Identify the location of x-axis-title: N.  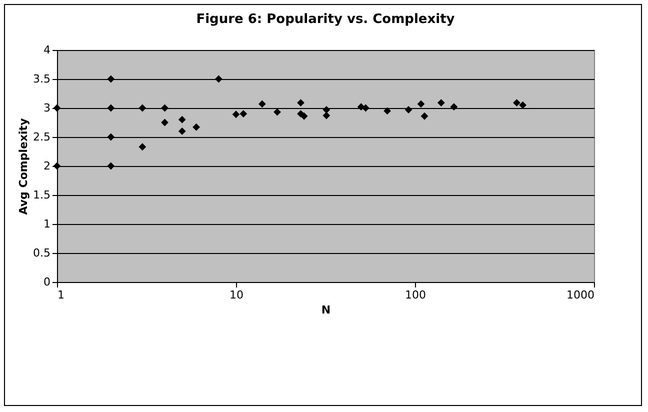
(326, 310).